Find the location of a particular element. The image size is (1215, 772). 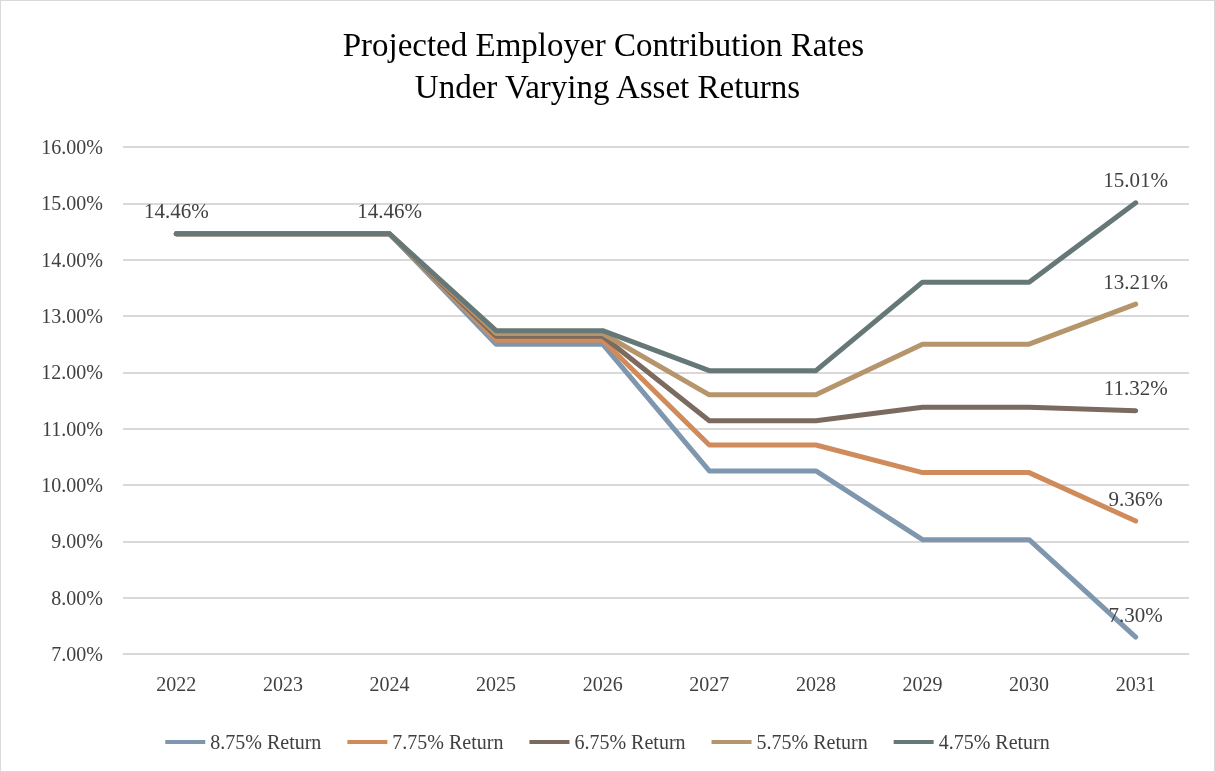

legend-label: 5.75% Return is located at coordinates (812, 742).